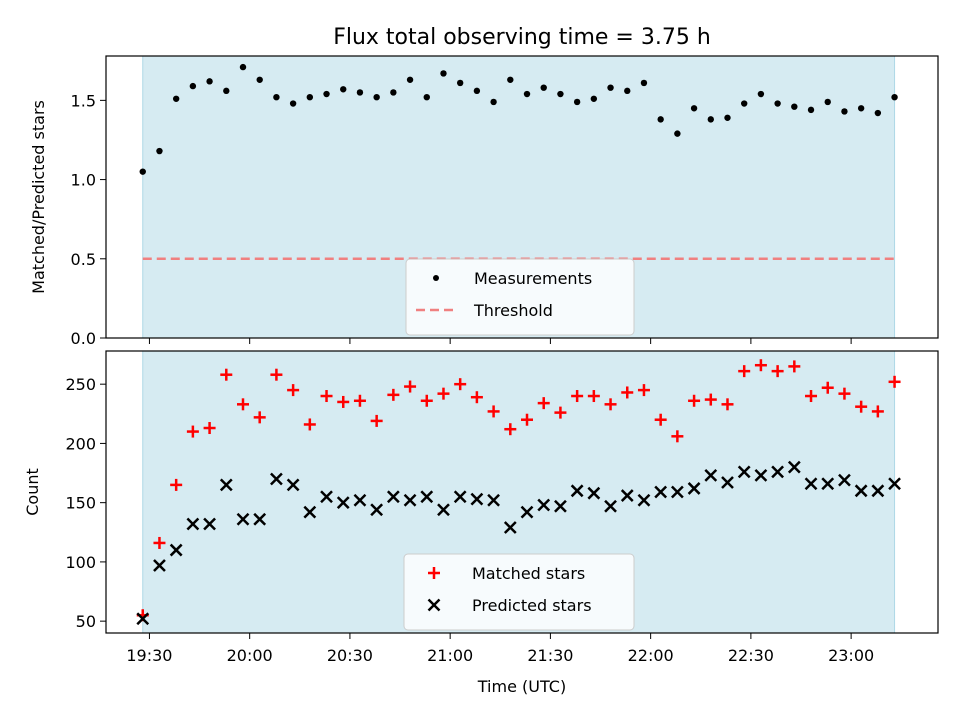 This screenshot has height=720, width=960. Describe the element at coordinates (83, 259) in the screenshot. I see `y-tick-label: 0.5` at that location.